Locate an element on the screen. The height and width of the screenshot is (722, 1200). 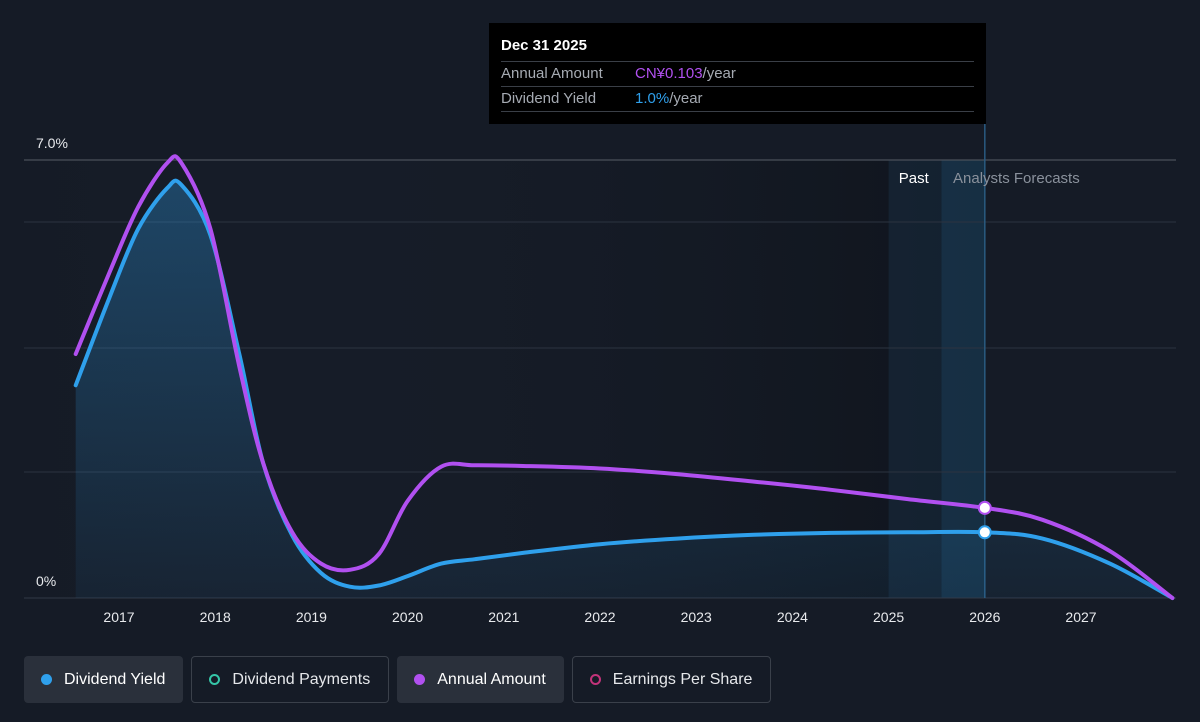
past-region-label: Past is located at coordinates (914, 178).